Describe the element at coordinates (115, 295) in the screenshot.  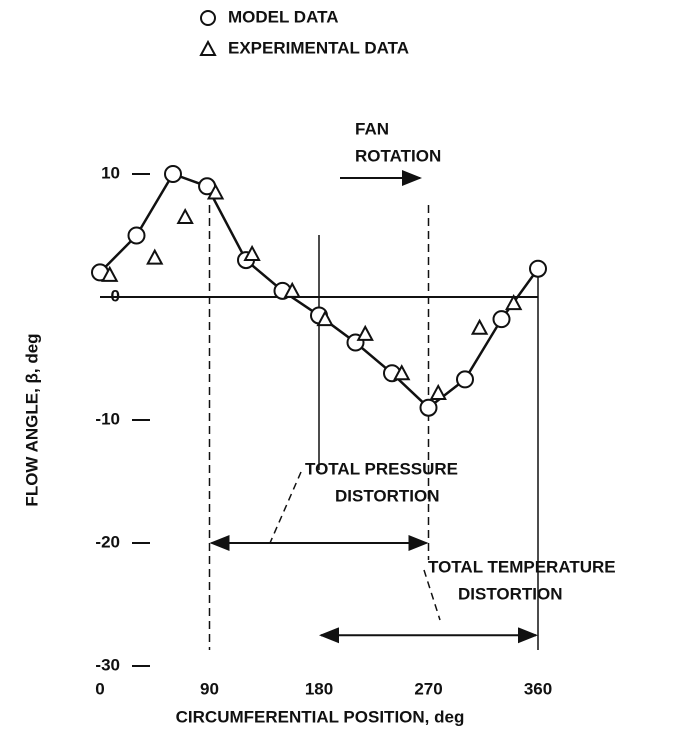
I see `y-tick-label: 0` at that location.